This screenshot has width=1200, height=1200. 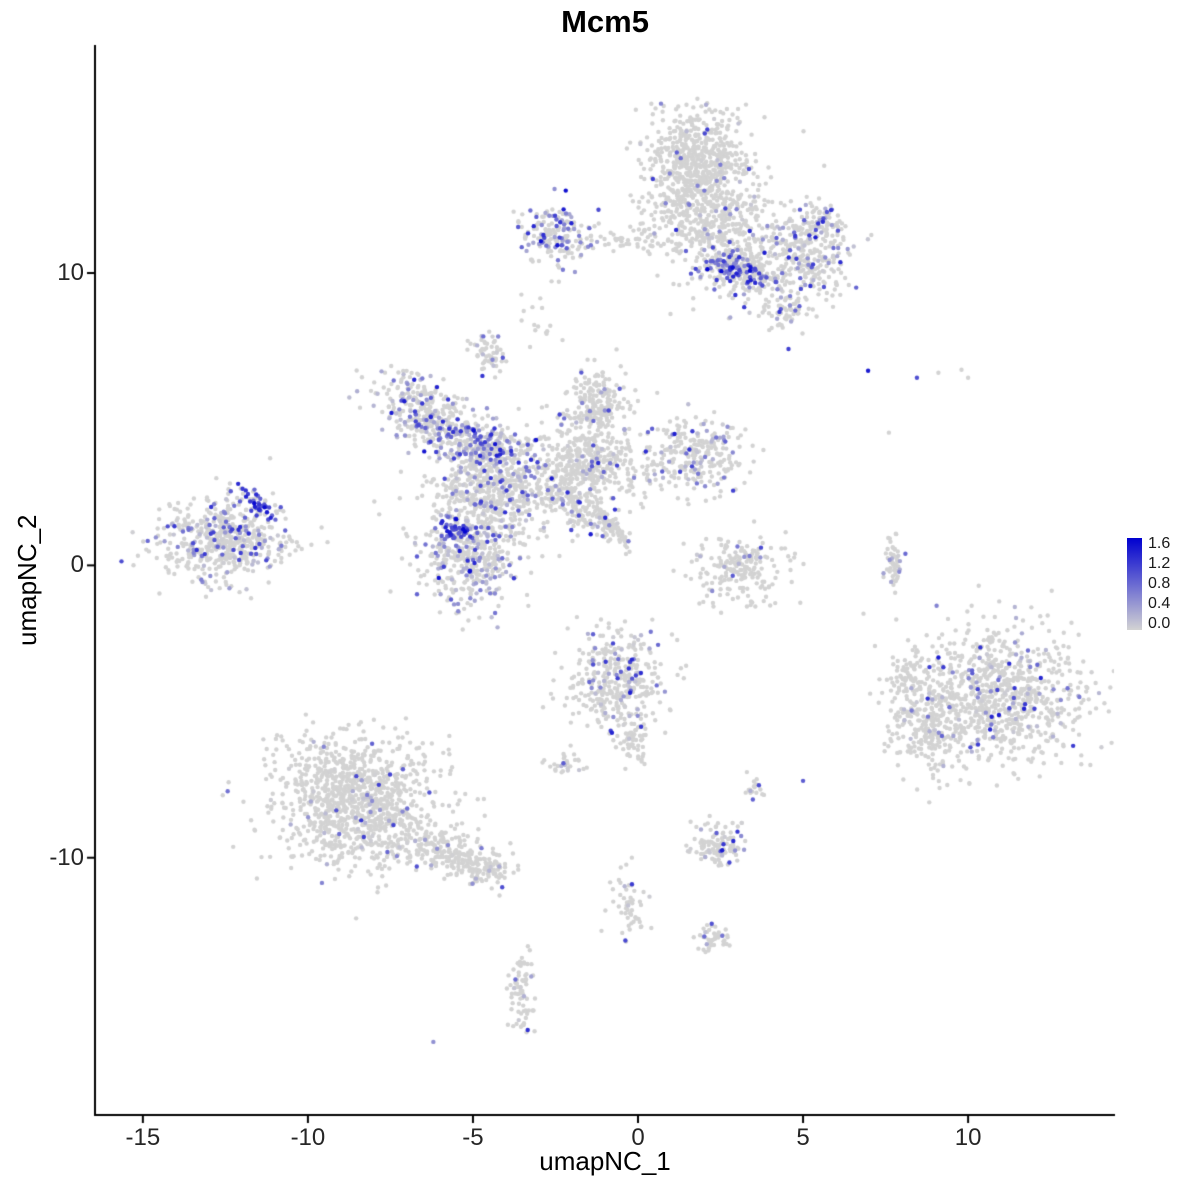 What do you see at coordinates (605, 21) in the screenshot?
I see `plot-title: Mcm5` at bounding box center [605, 21].